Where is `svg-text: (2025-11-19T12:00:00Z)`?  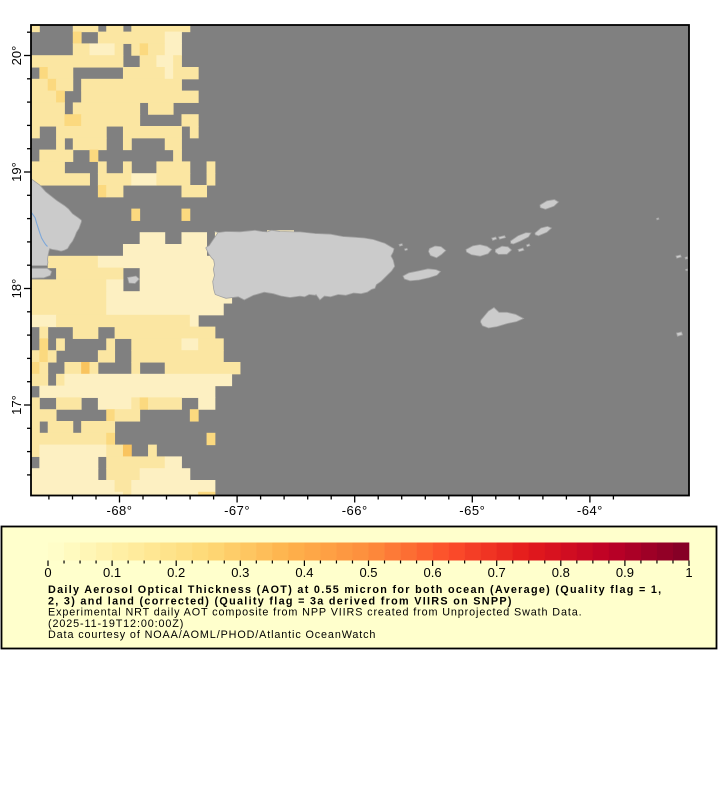 svg-text: (2025-11-19T12:00:00Z) is located at coordinates (116, 624).